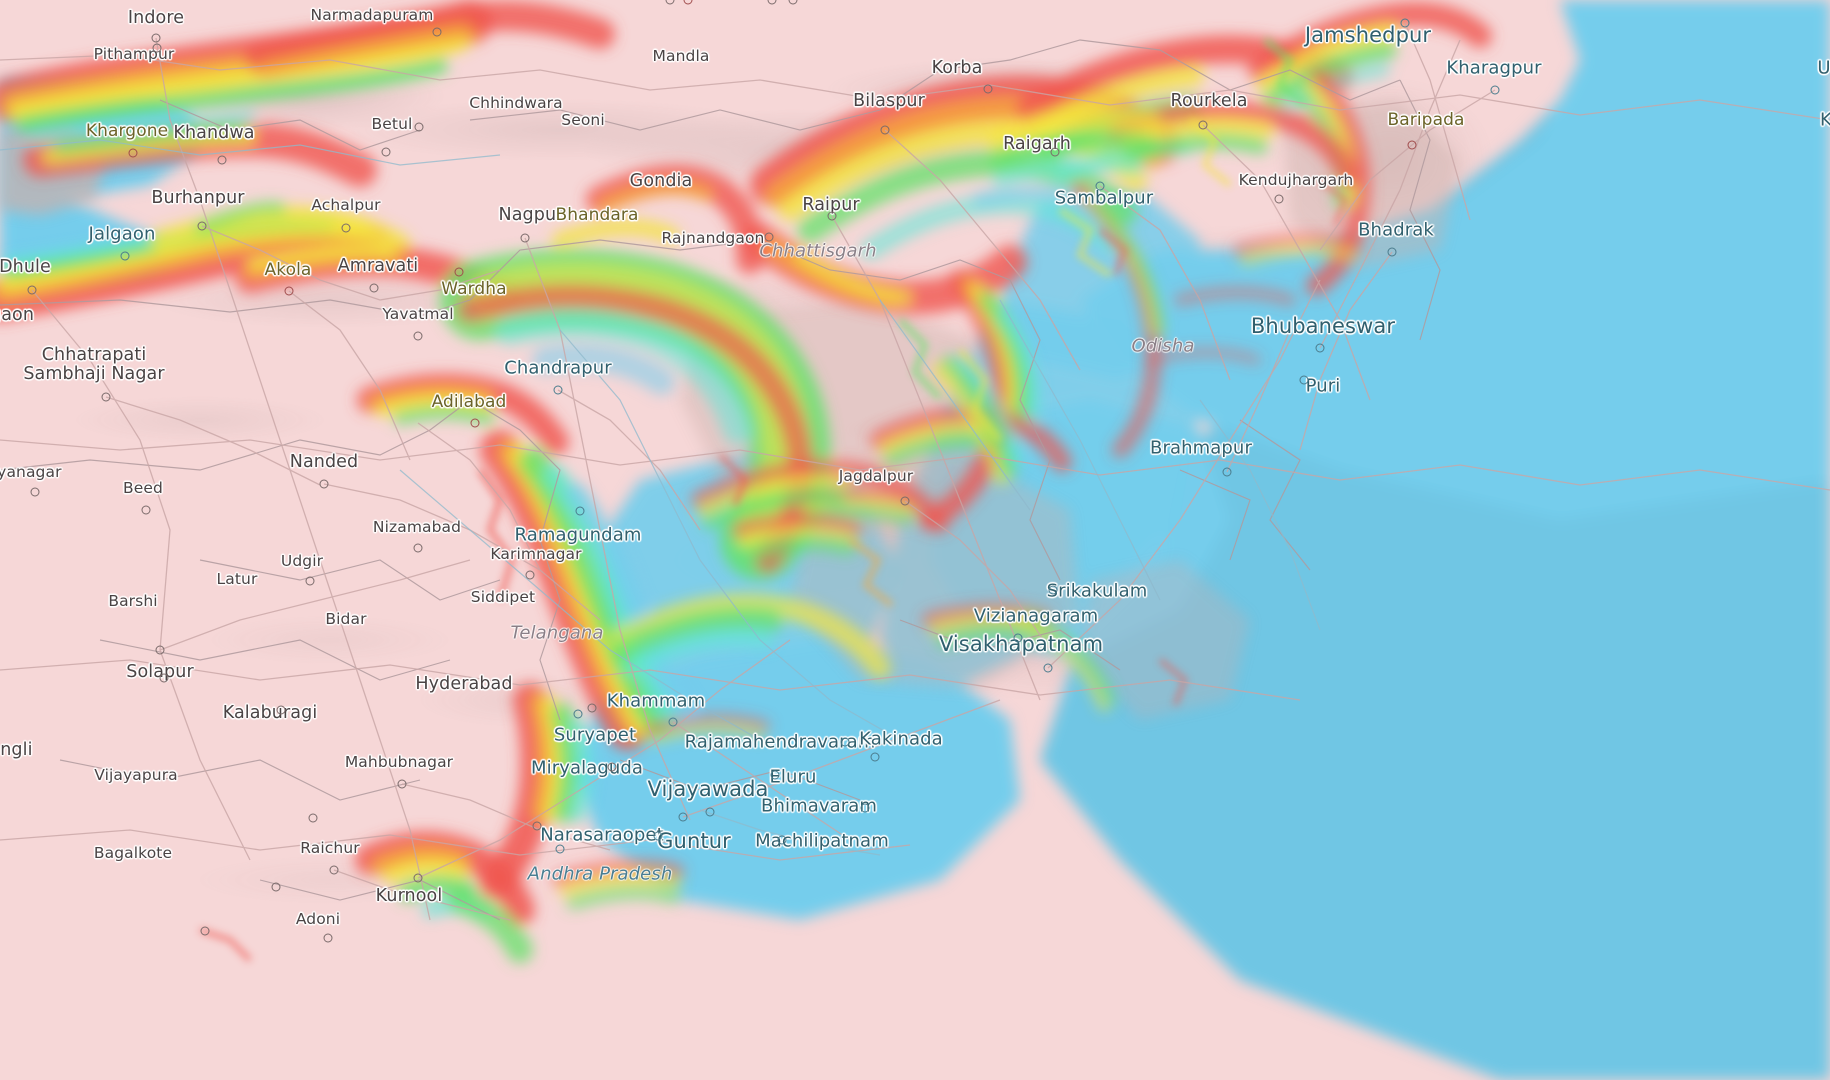  Describe the element at coordinates (1412, 145) in the screenshot. I see `city-marker-baripada` at that location.